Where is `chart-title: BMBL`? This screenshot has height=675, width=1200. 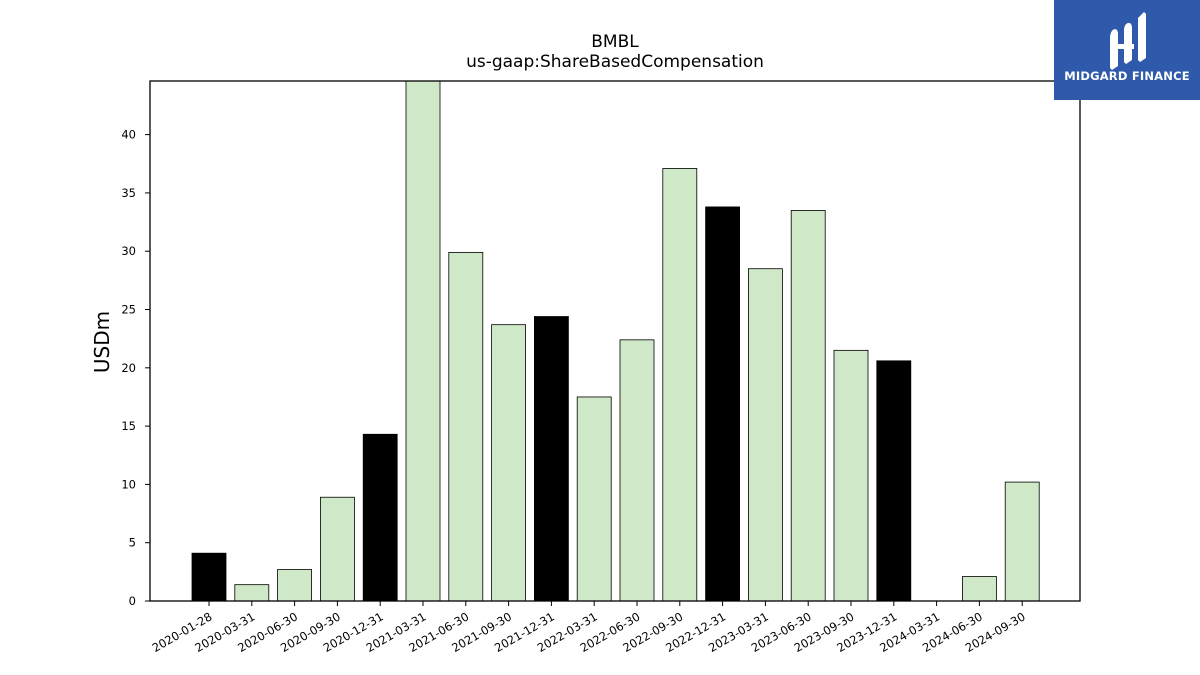
chart-title: BMBL is located at coordinates (615, 42).